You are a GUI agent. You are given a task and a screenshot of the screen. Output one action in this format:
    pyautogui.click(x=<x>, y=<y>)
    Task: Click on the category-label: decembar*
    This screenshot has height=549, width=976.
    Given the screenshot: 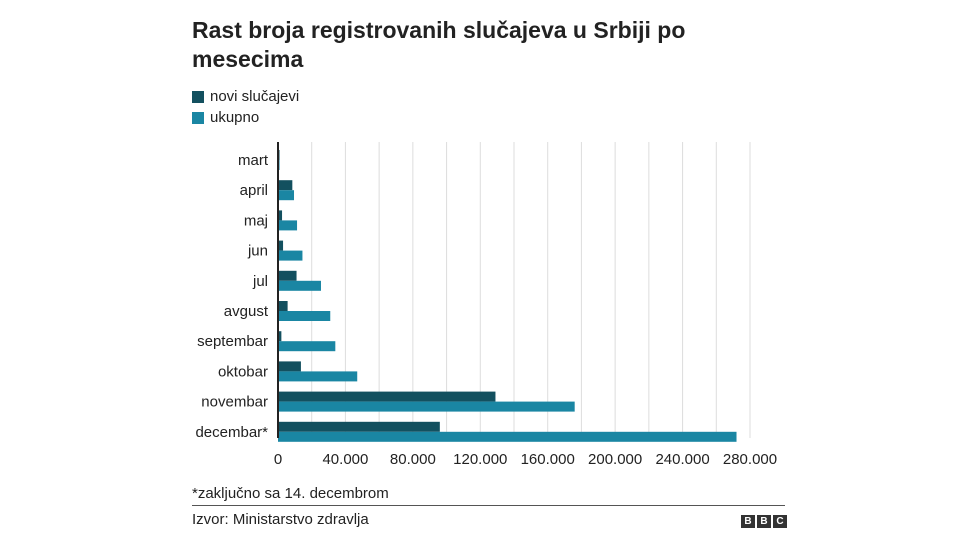 What is the action you would take?
    pyautogui.click(x=231, y=432)
    